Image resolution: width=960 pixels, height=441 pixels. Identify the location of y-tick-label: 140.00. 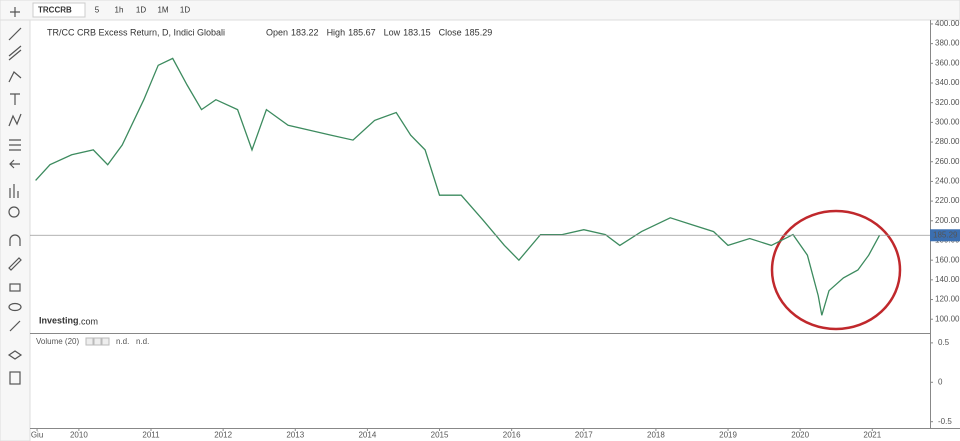
(947, 279).